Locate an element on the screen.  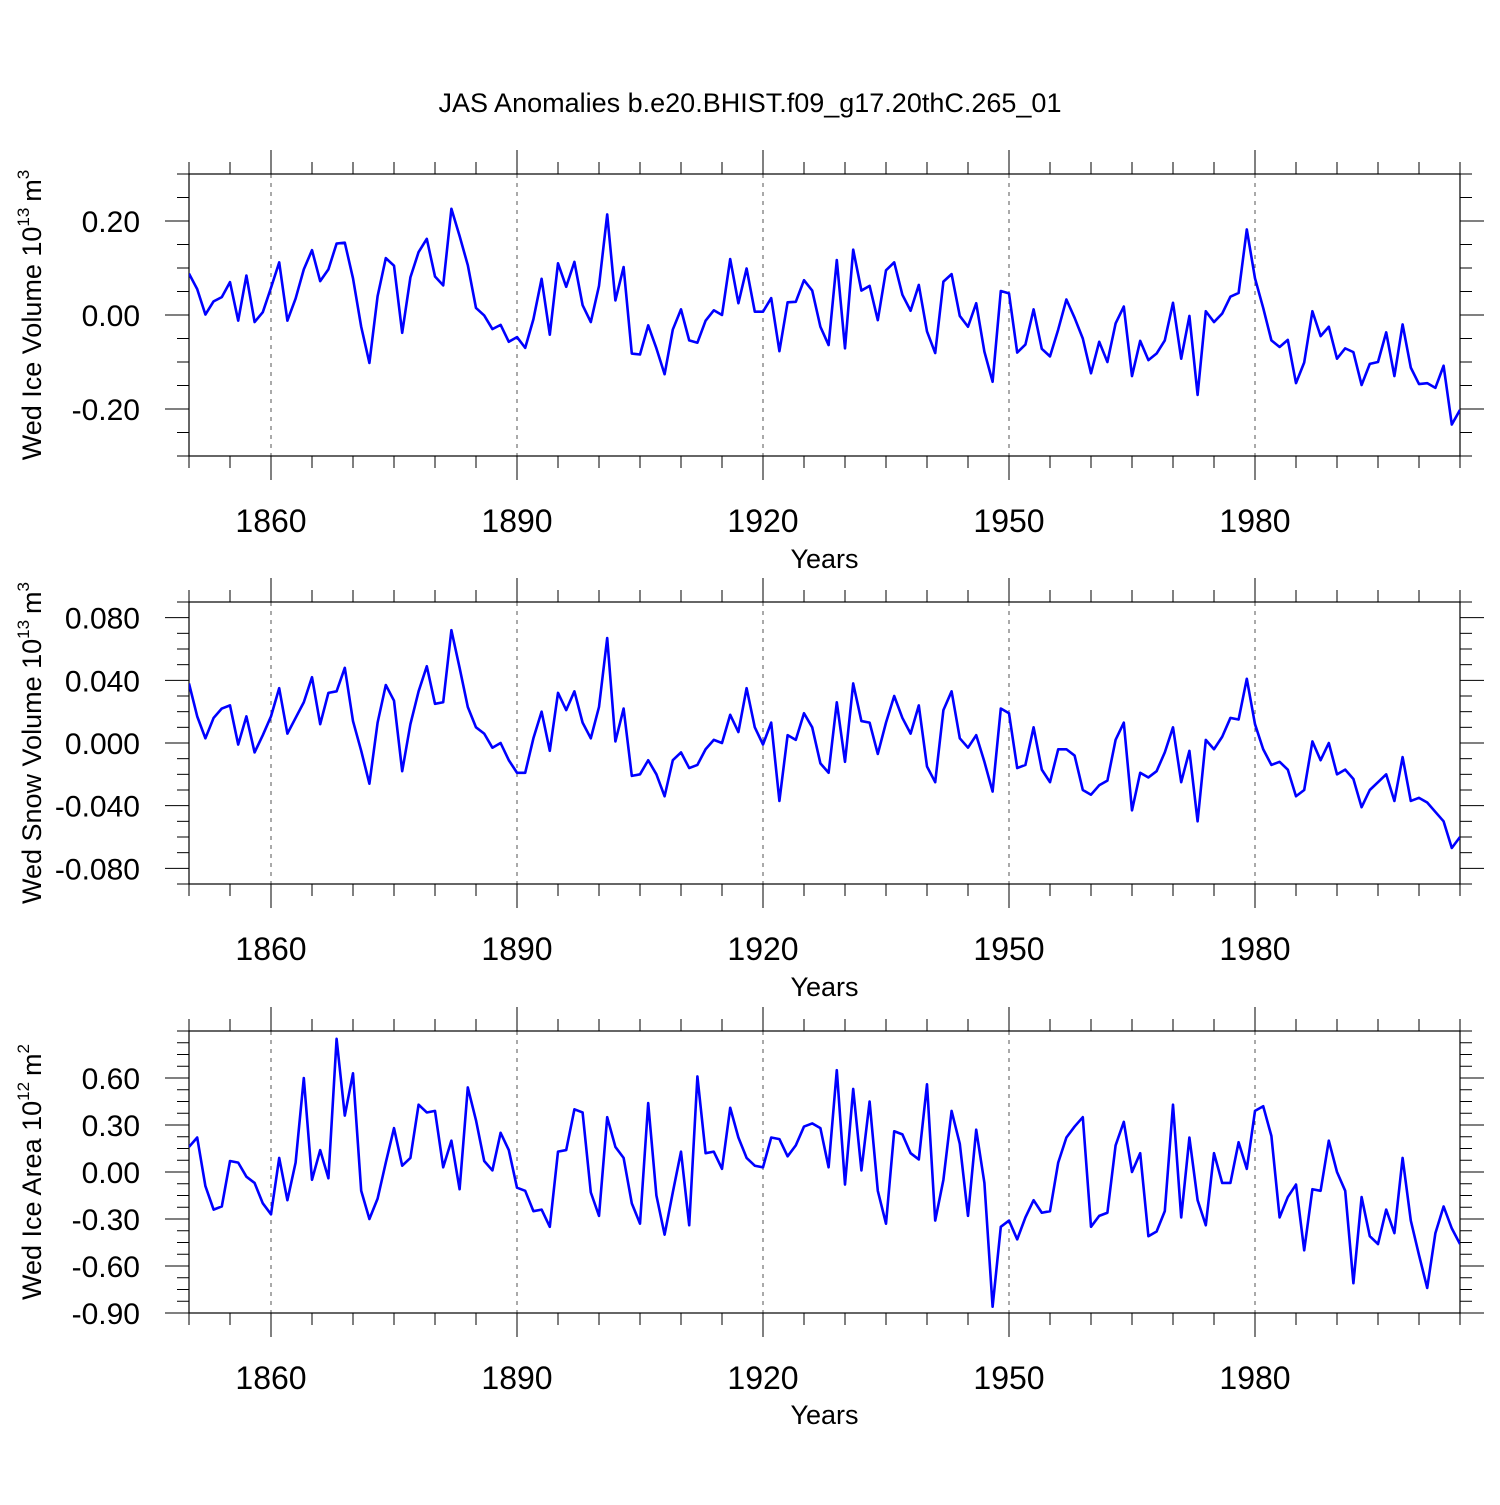
y-tick-label: -0.90 is located at coordinates (106, 1314).